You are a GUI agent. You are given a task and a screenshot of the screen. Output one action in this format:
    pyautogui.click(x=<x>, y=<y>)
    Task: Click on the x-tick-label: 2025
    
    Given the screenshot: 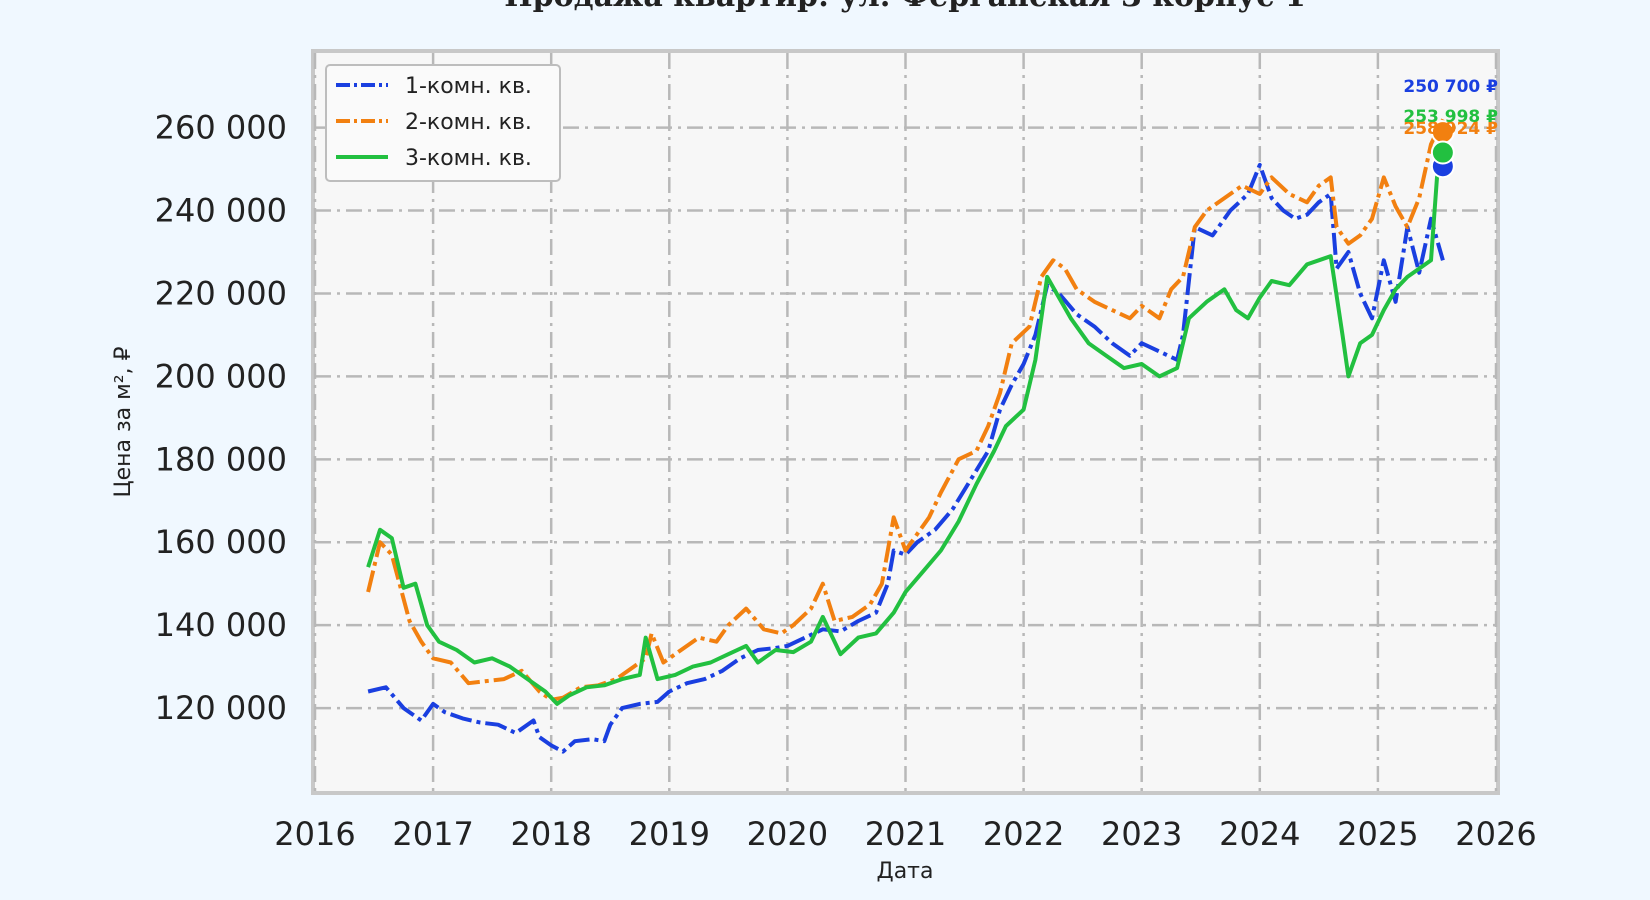 What is the action you would take?
    pyautogui.click(x=1377, y=834)
    